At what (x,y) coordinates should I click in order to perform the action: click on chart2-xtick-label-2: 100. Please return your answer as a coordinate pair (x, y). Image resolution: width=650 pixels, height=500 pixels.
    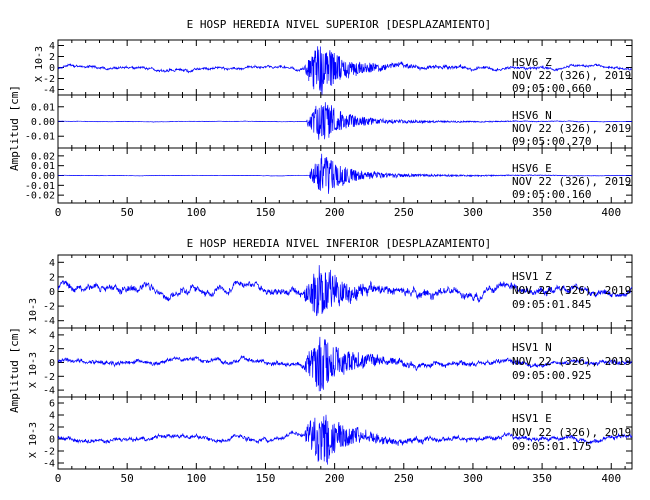
    Looking at the image, I should click on (196, 478).